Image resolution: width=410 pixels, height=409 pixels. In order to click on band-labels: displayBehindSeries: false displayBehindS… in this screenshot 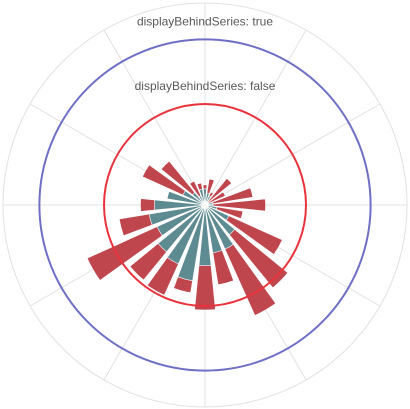, I will do `click(205, 53)`.